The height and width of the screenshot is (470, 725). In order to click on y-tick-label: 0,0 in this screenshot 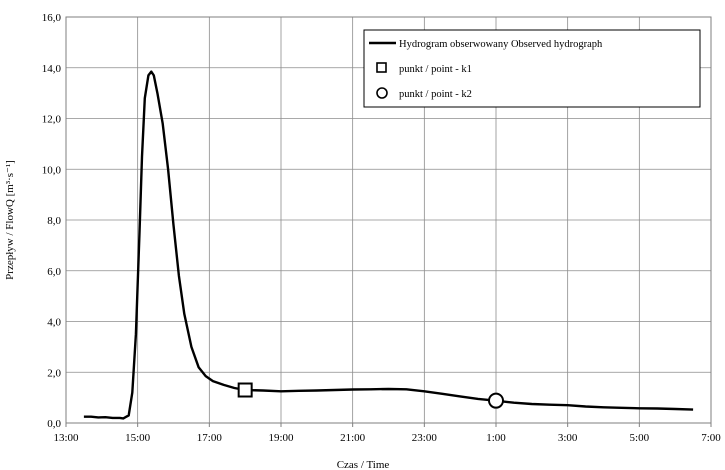, I will do `click(54, 424)`.